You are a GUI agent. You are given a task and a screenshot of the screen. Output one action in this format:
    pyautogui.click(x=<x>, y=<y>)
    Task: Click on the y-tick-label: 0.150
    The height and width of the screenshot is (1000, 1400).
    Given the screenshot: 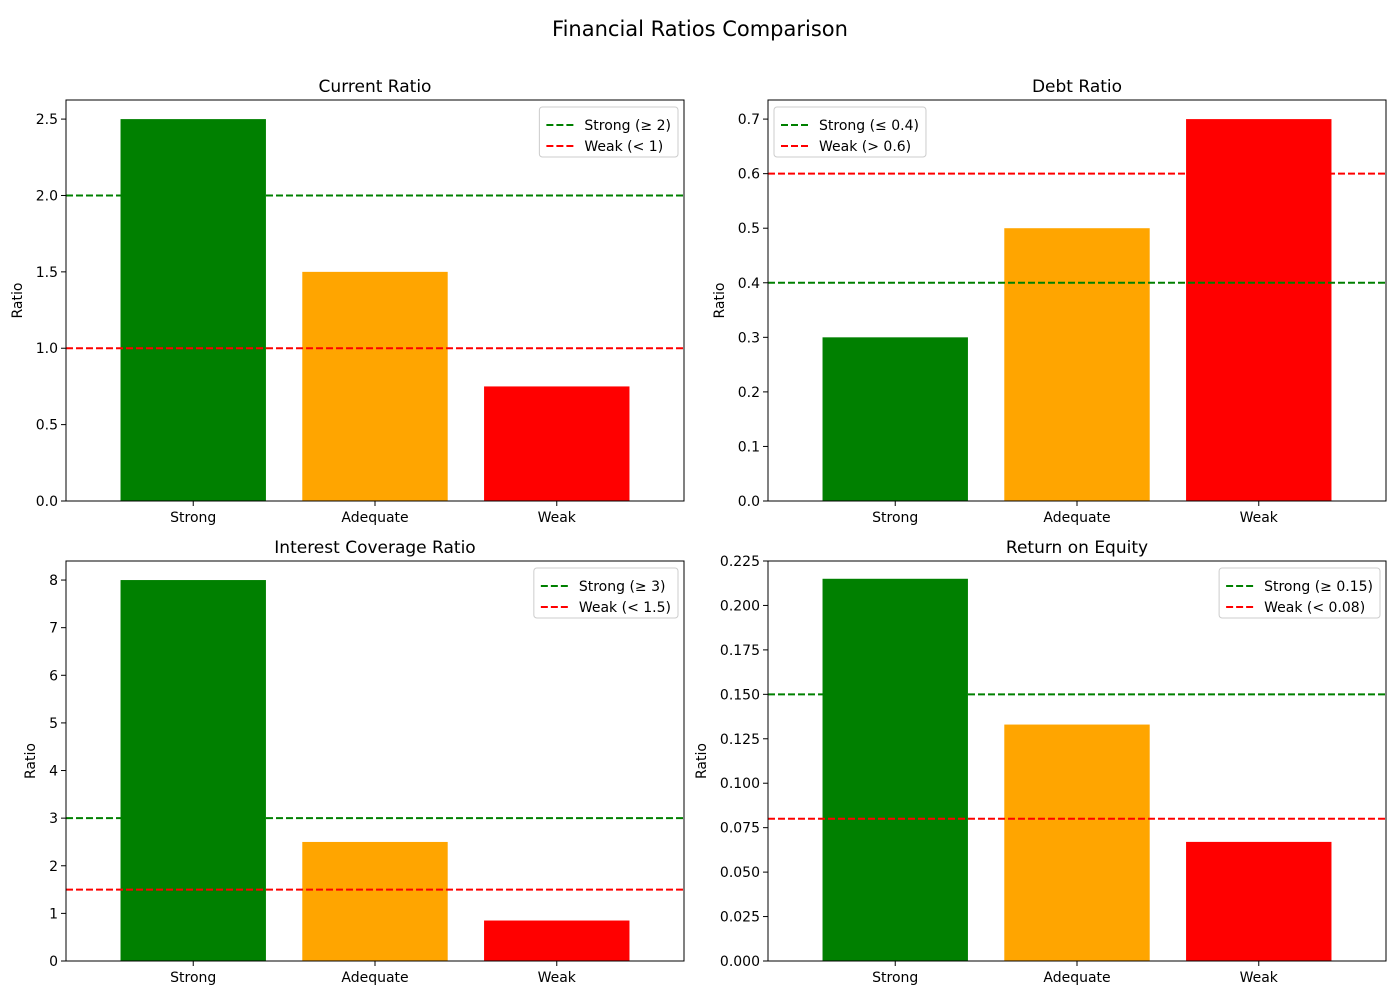 What is the action you would take?
    pyautogui.click(x=740, y=695)
    